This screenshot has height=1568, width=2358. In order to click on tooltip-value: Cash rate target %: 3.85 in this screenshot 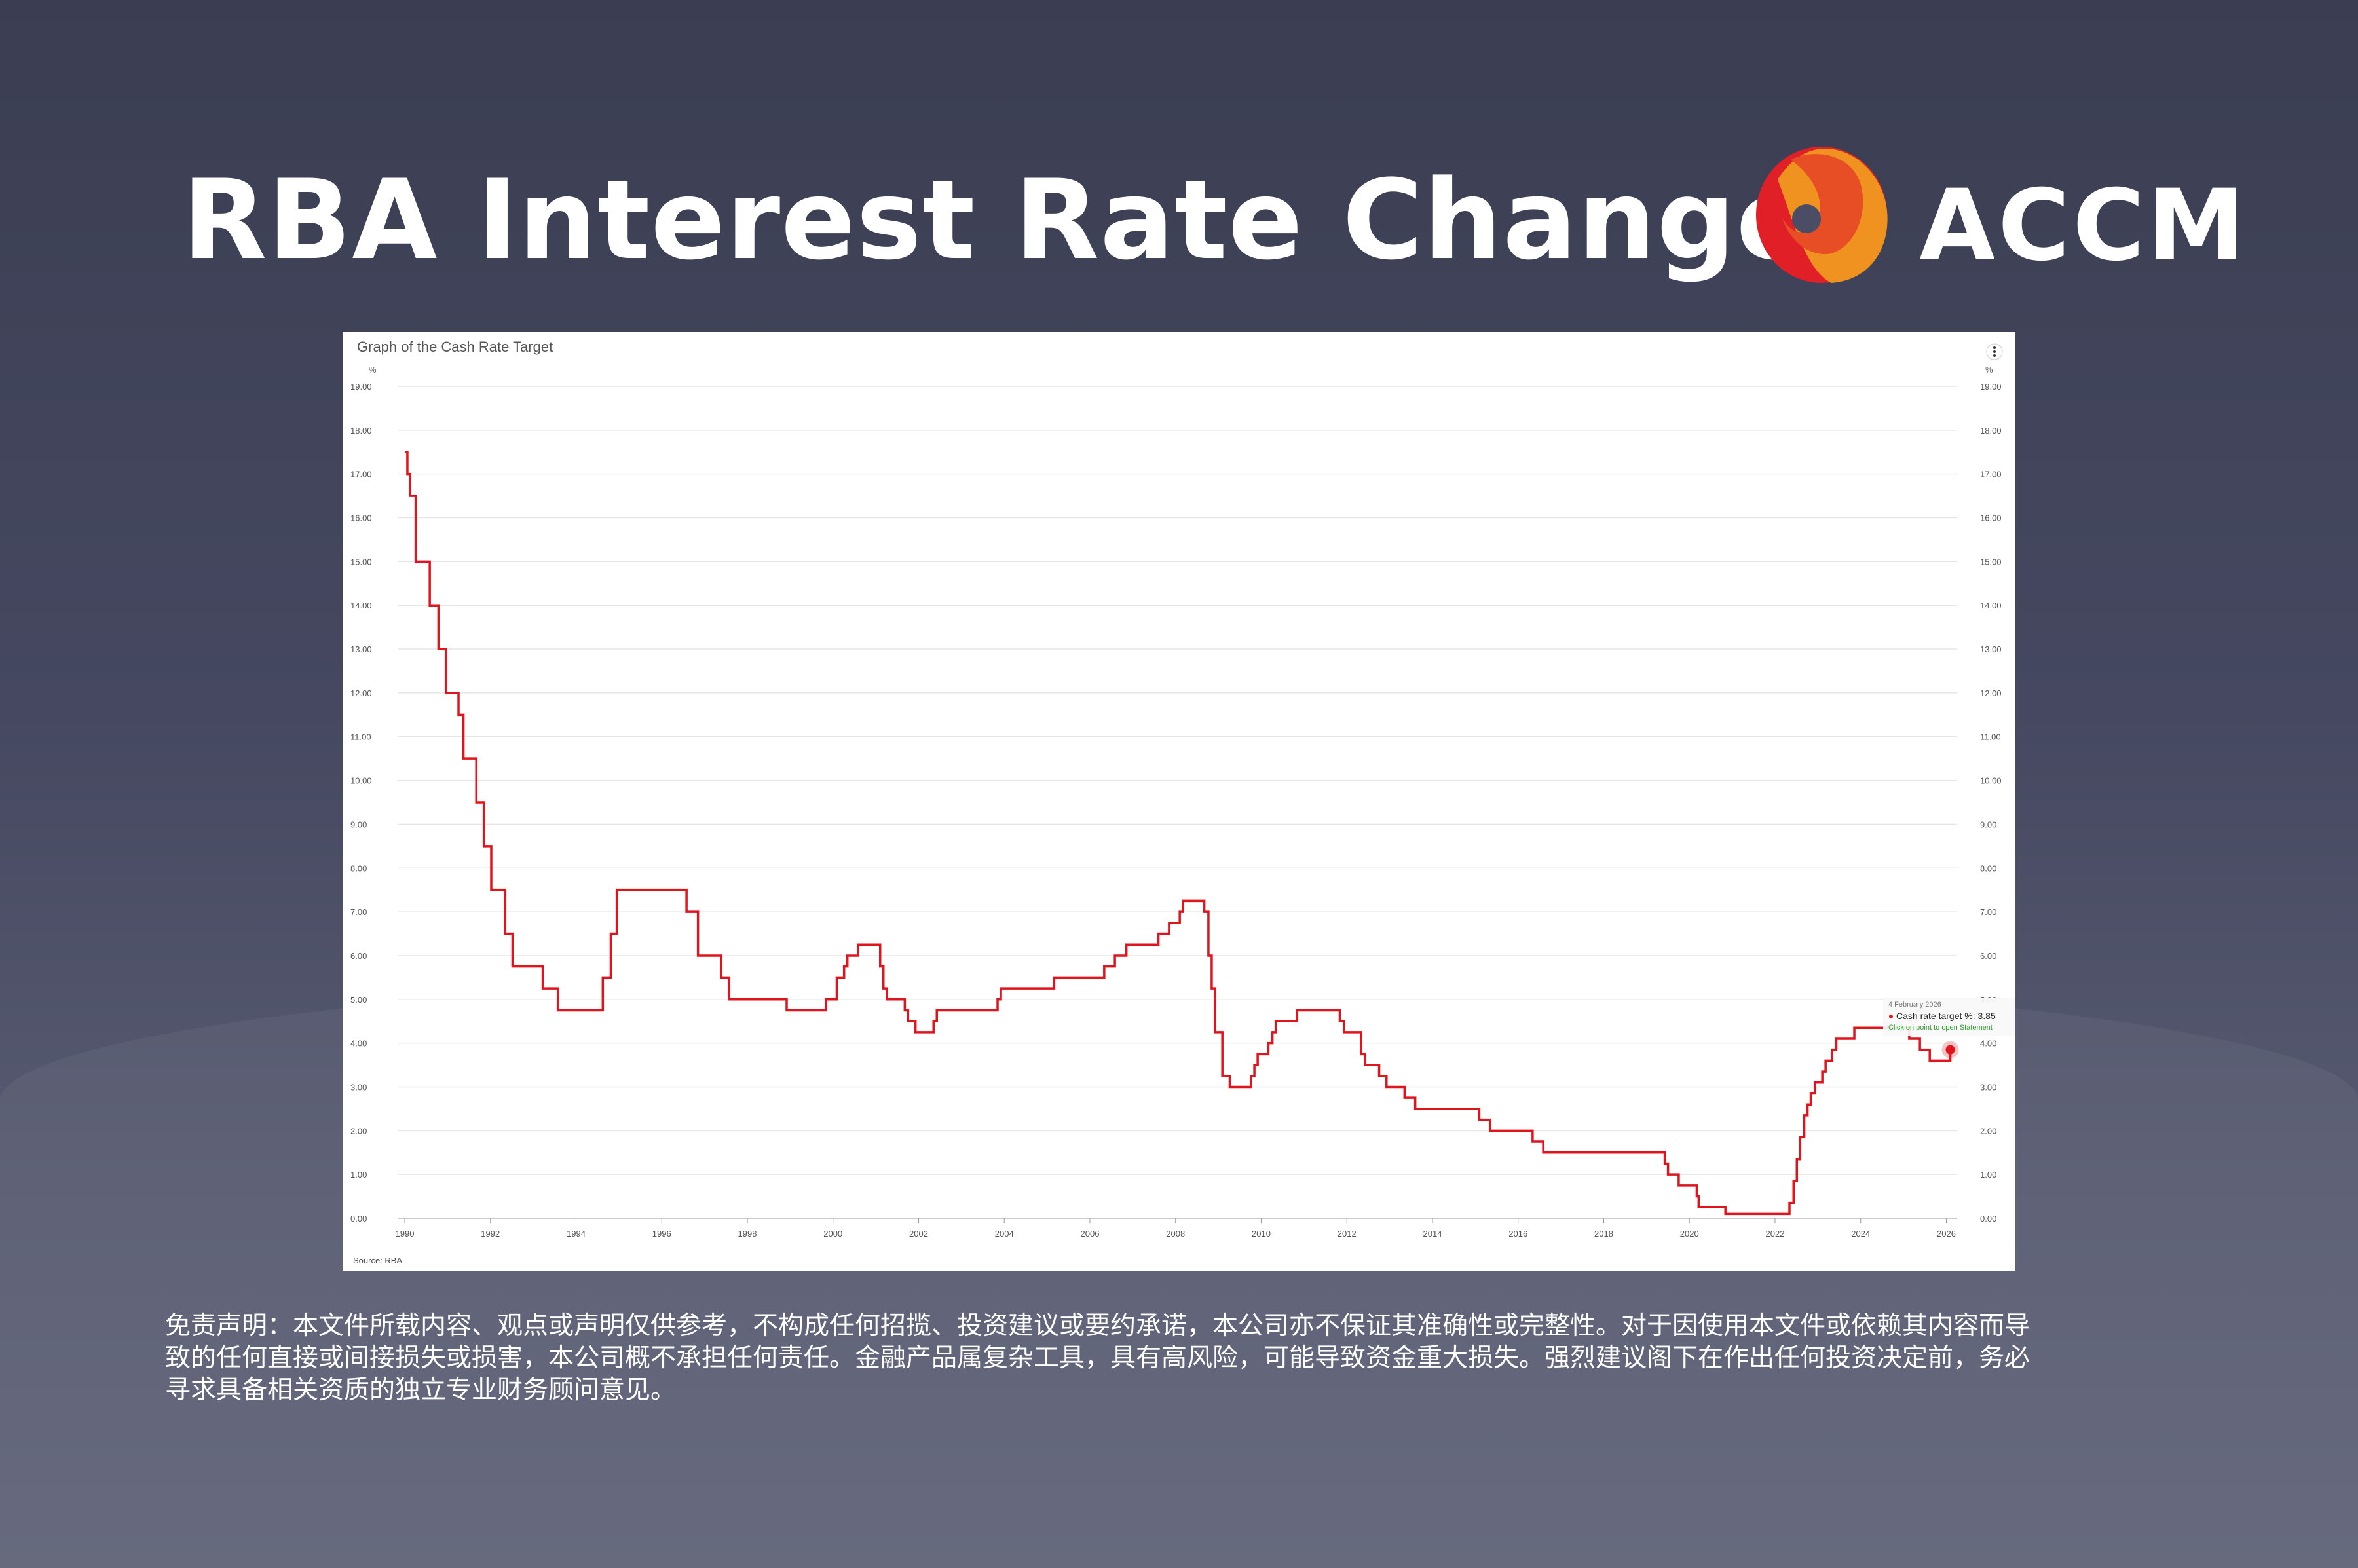, I will do `click(1946, 1016)`.